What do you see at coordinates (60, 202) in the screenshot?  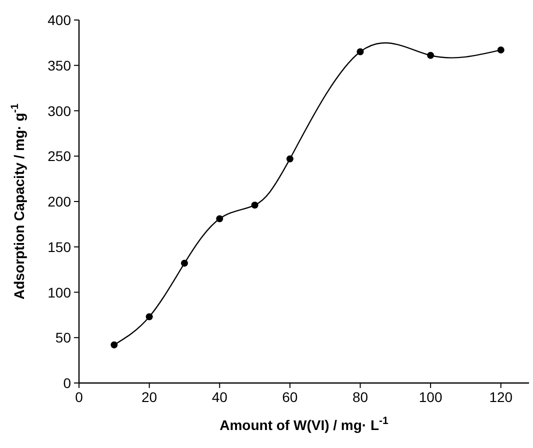 I see `y-tick-label: 200` at bounding box center [60, 202].